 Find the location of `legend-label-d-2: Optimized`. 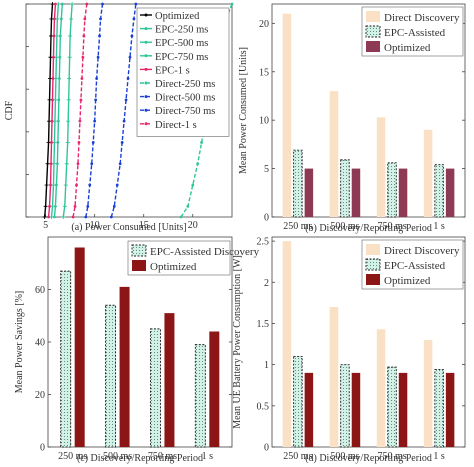

legend-label-d-2: Optimized is located at coordinates (407, 281).